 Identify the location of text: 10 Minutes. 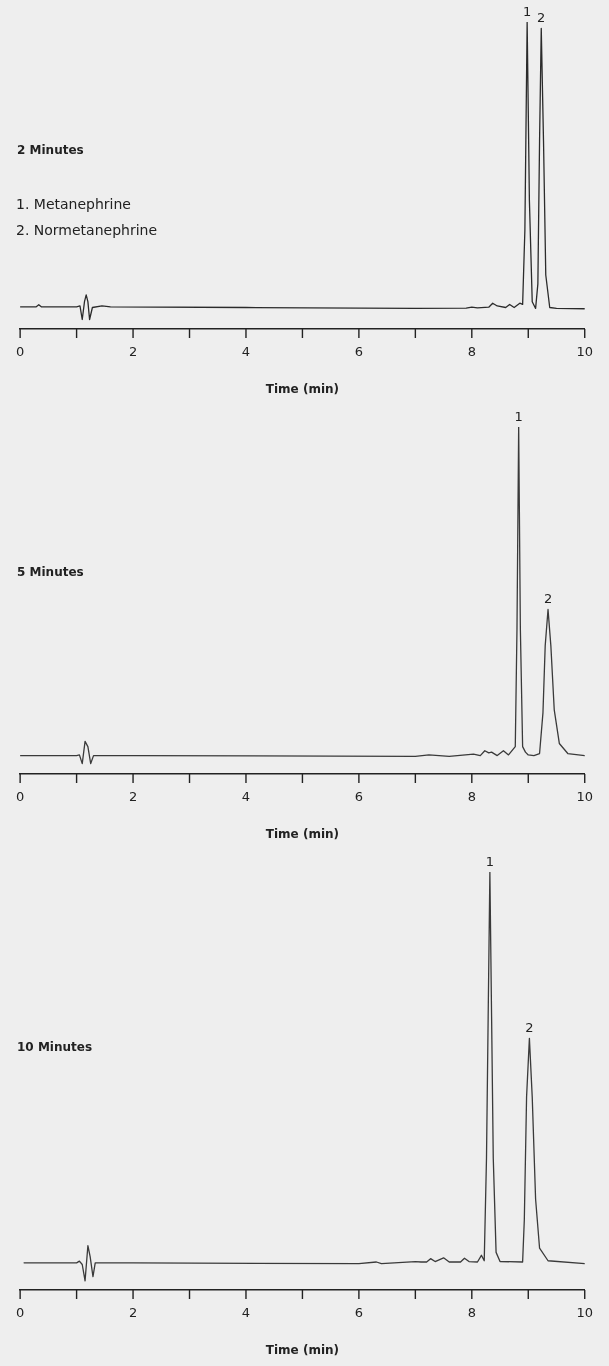
(55, 1046).